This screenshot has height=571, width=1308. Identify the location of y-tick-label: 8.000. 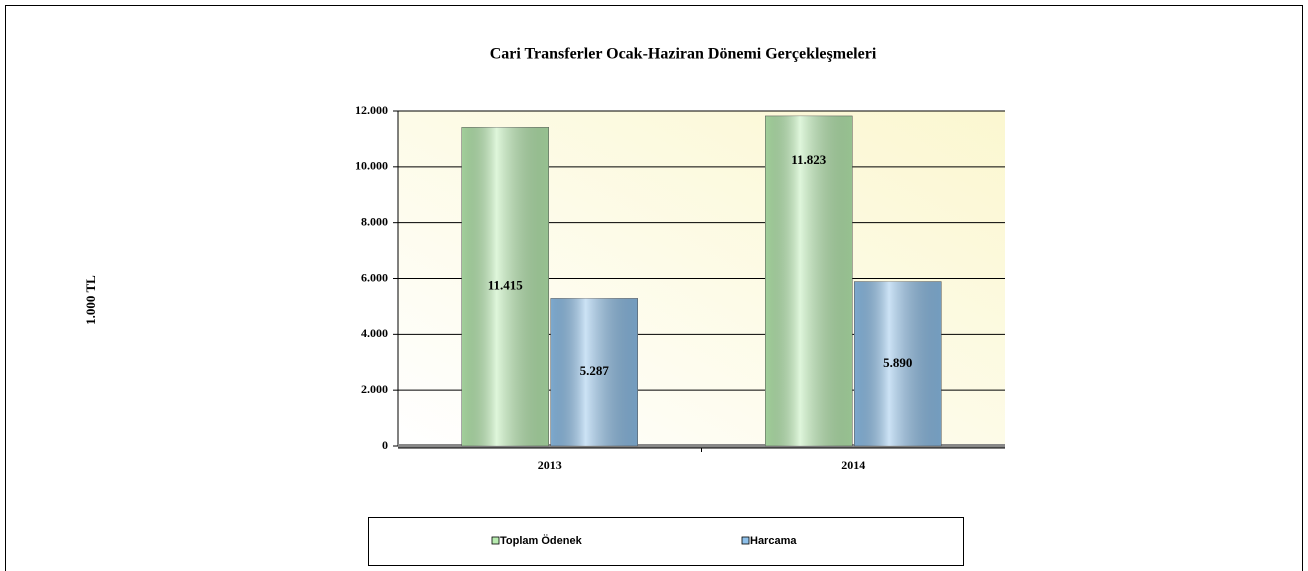
(374, 221).